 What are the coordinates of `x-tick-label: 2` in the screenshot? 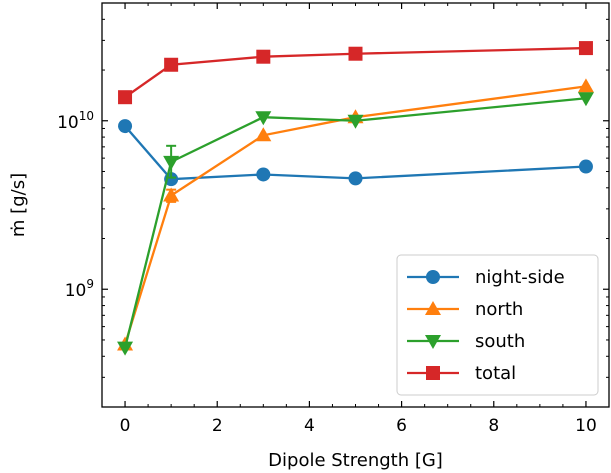 It's located at (217, 426).